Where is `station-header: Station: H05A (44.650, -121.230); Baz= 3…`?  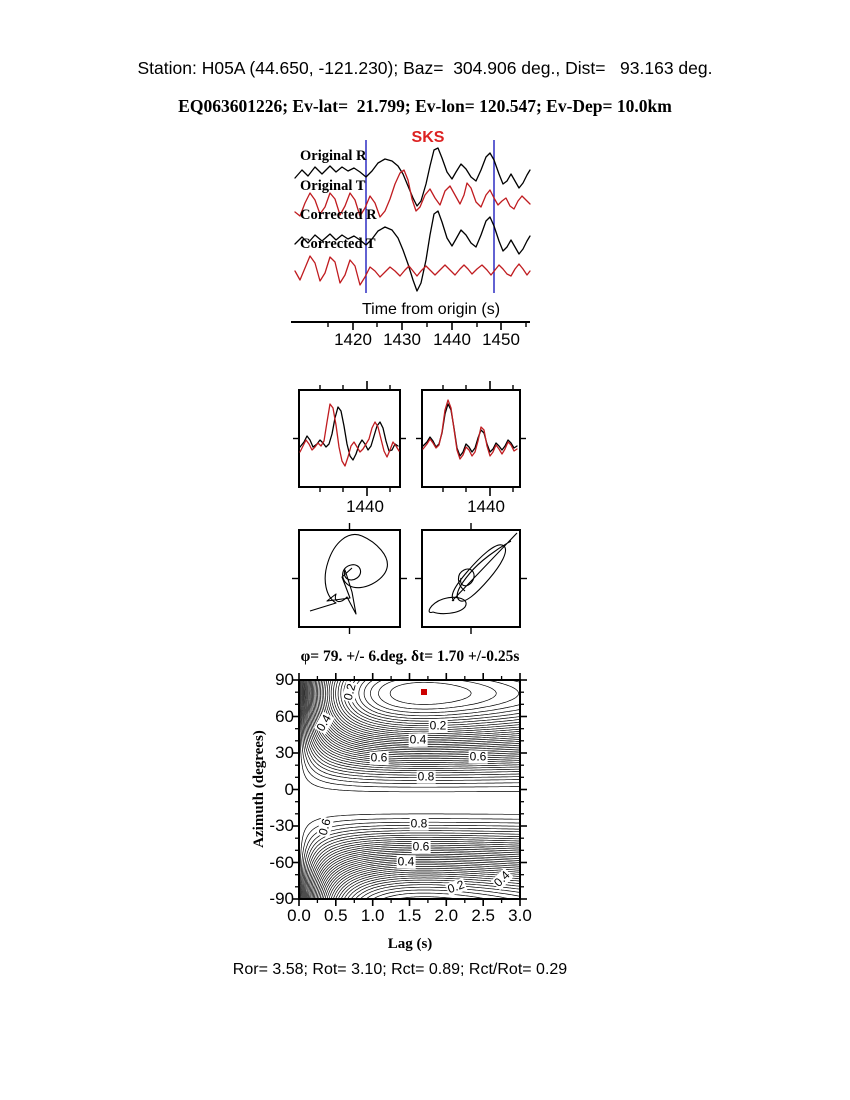
station-header: Station: H05A (44.650, -121.230); Baz= 3… is located at coordinates (425, 68).